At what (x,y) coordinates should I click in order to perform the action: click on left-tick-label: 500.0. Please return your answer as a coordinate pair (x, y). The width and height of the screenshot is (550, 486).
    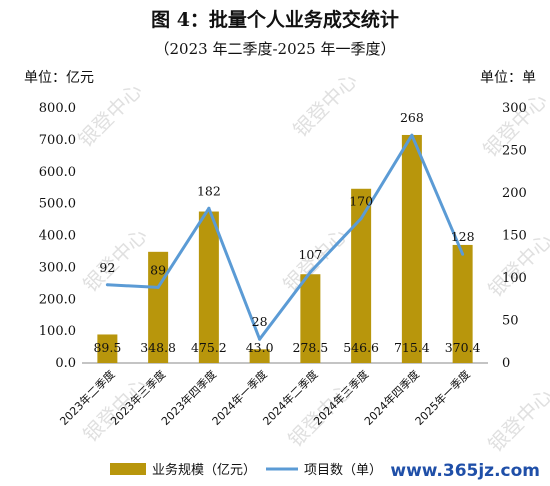
    Looking at the image, I should click on (57, 204).